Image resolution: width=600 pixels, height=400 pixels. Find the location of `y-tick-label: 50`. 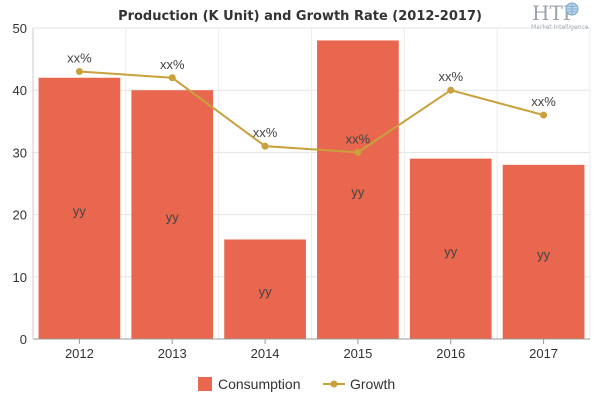

y-tick-label: 50 is located at coordinates (20, 28).